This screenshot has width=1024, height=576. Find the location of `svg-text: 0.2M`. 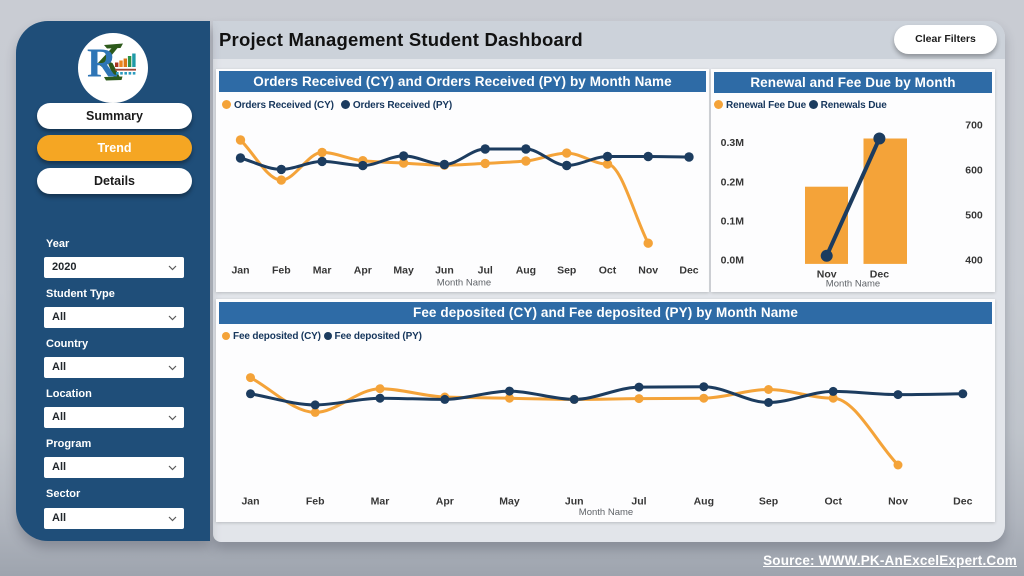

svg-text: 0.2M is located at coordinates (733, 182).